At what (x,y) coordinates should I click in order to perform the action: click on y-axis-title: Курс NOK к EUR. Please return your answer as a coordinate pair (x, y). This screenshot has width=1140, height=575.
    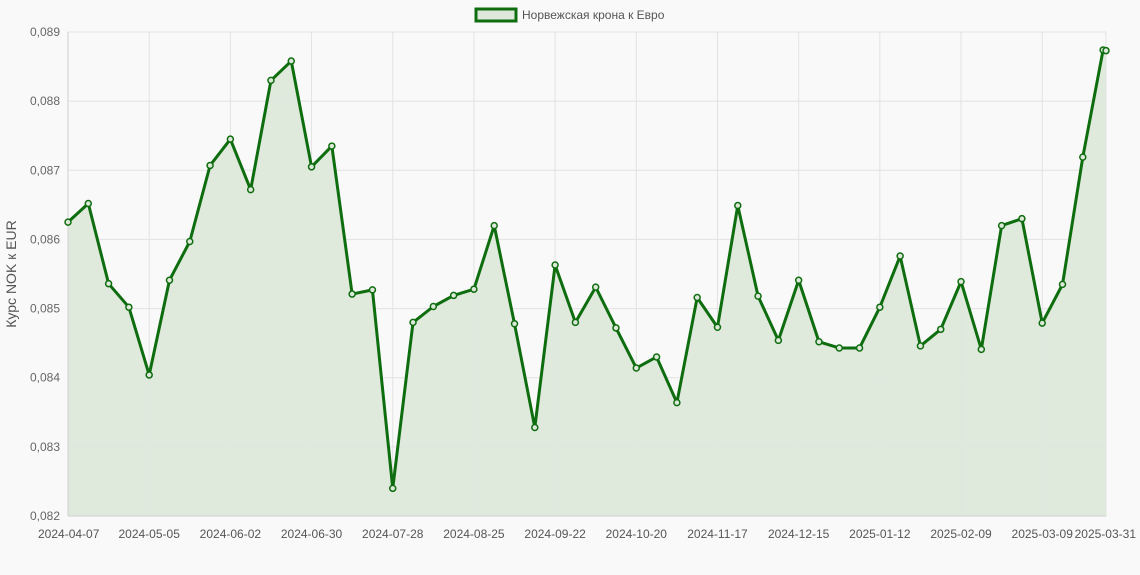
    Looking at the image, I should click on (11, 273).